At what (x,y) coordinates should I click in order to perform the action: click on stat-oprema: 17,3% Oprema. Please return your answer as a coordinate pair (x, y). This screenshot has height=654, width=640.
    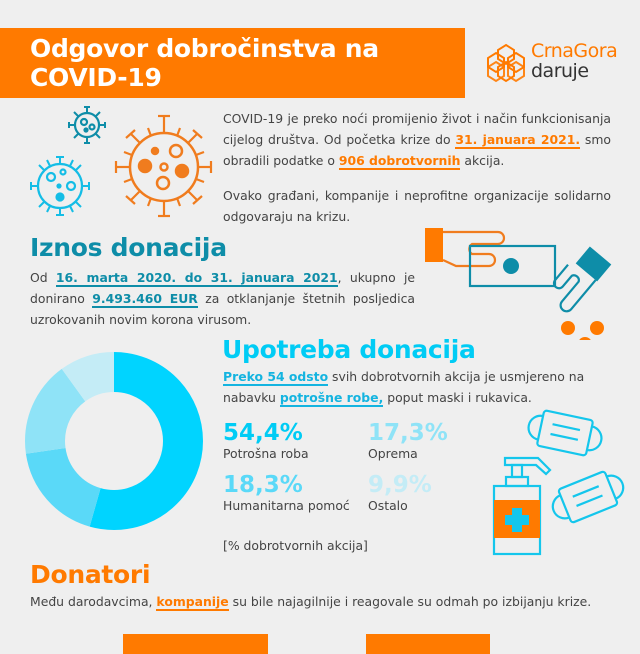
    Looking at the image, I should click on (408, 440).